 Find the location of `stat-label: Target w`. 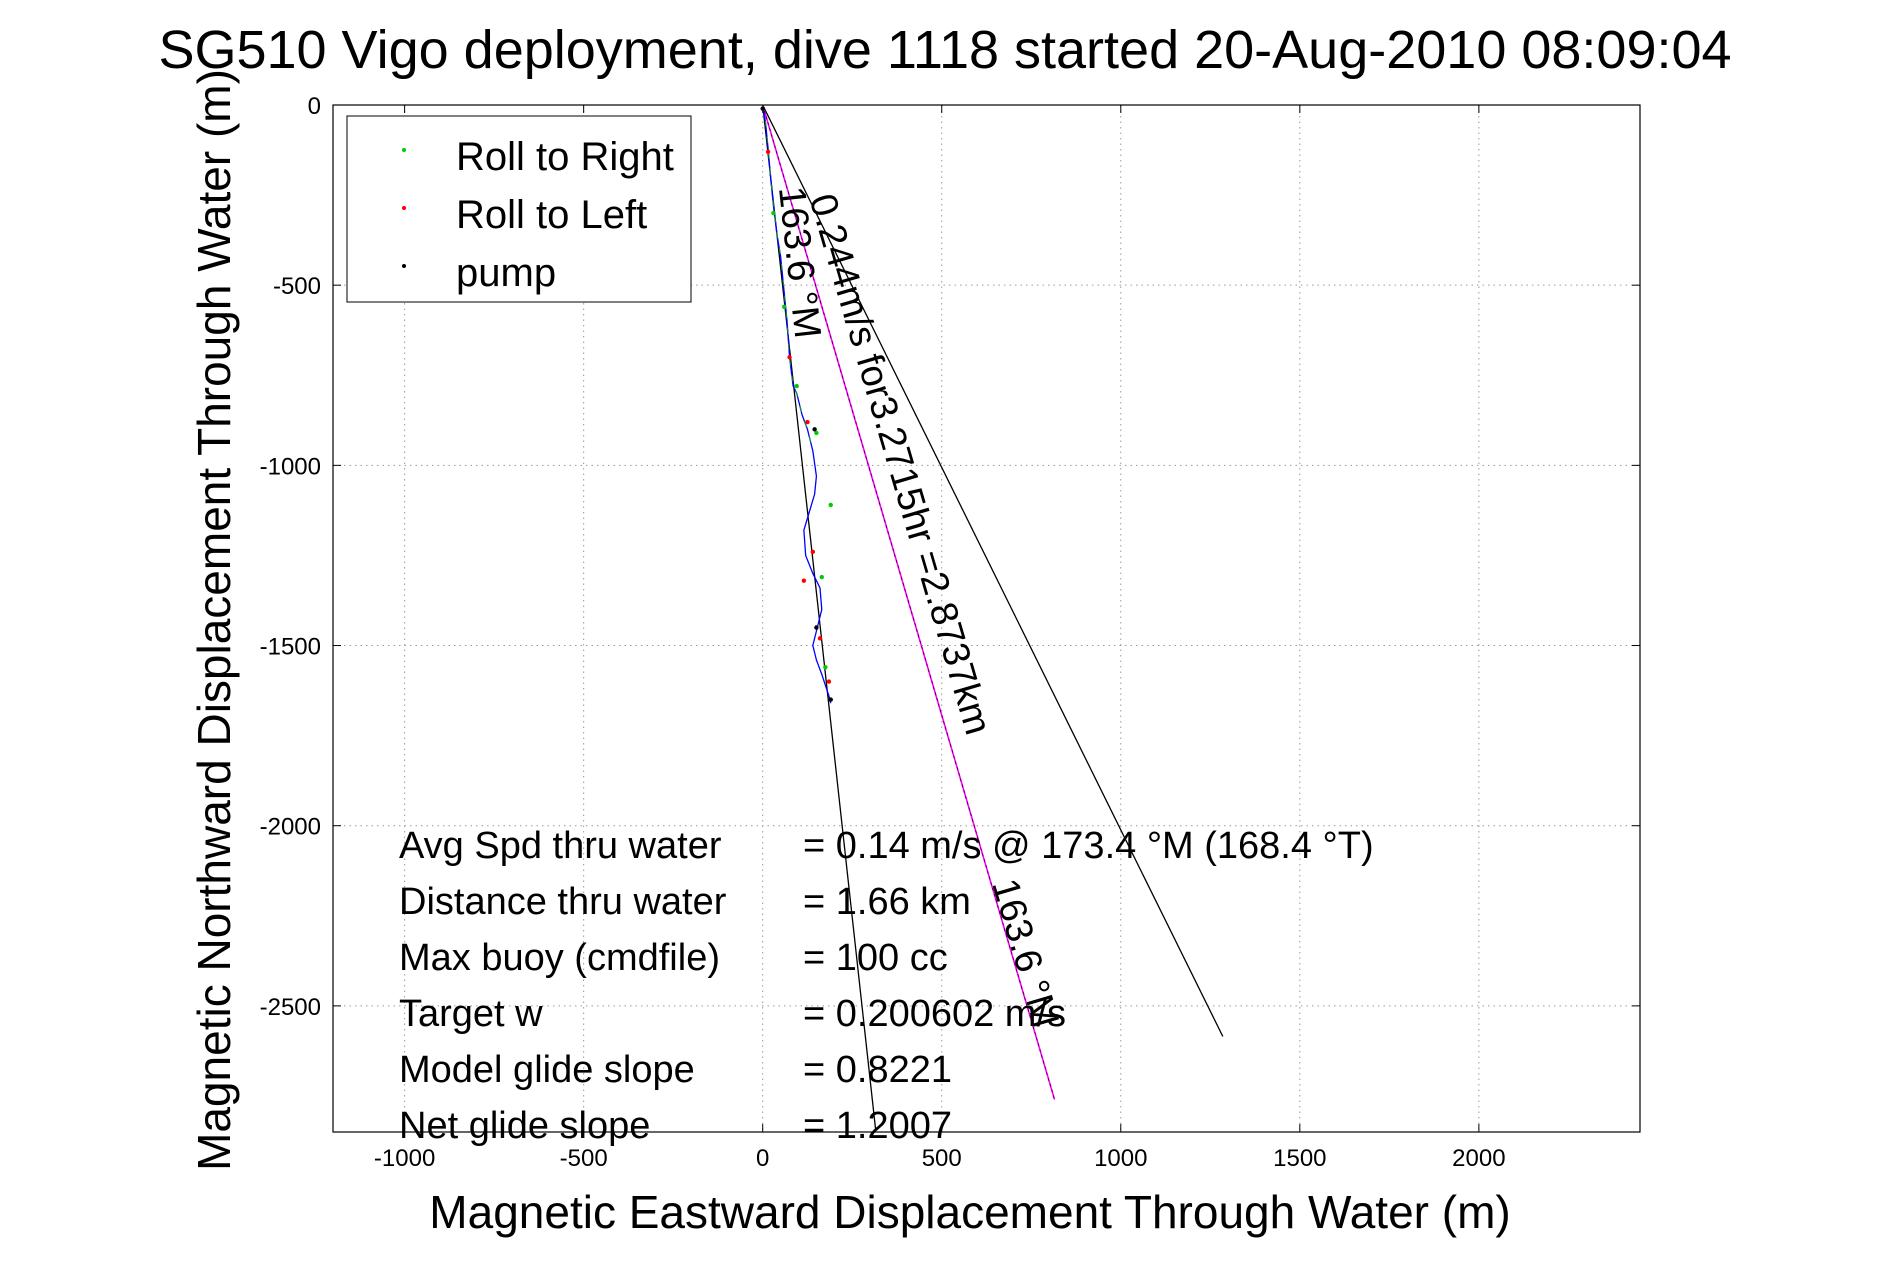

stat-label: Target w is located at coordinates (471, 1014).